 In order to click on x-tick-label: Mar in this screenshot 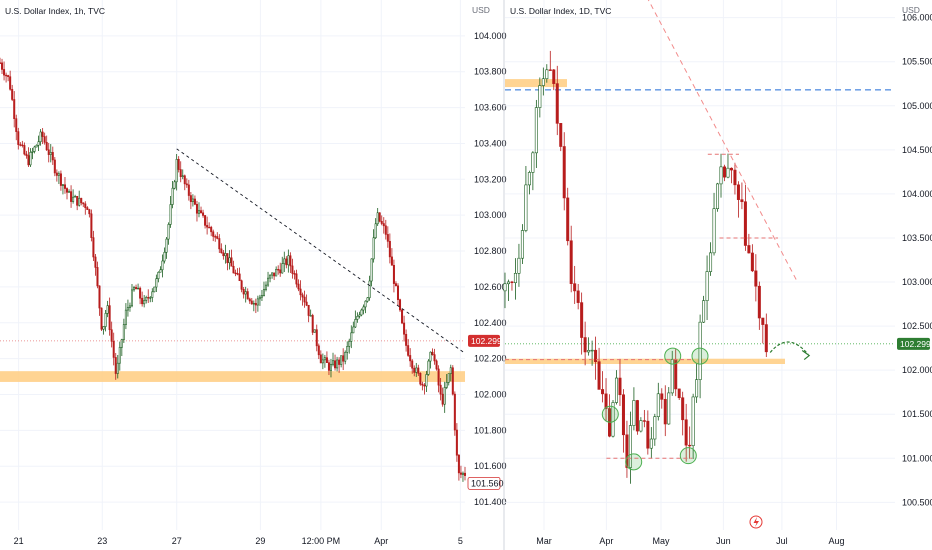, I will do `click(544, 541)`.